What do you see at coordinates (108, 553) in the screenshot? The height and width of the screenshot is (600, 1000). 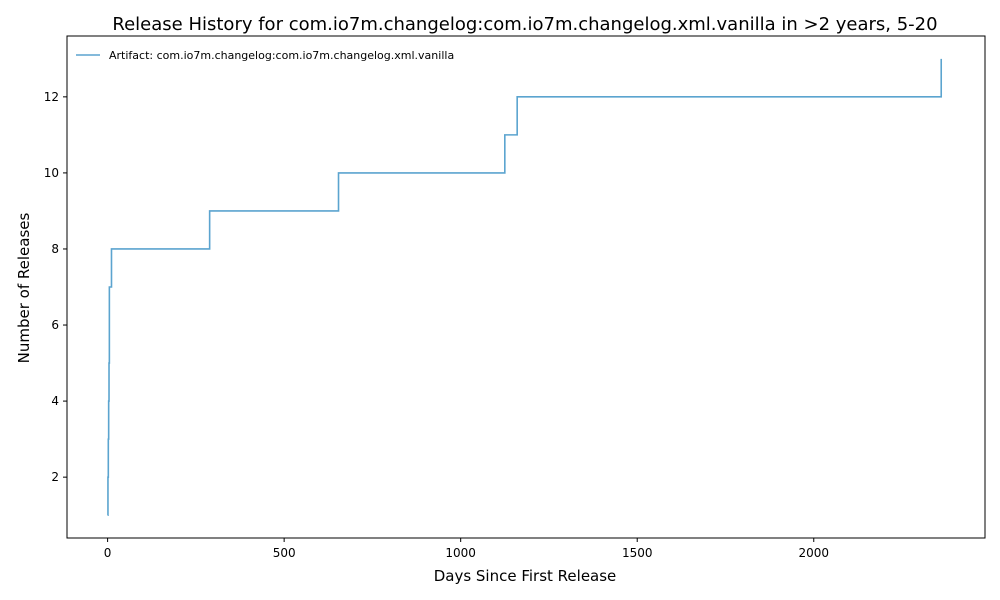 I see `x-tick-label: 0` at bounding box center [108, 553].